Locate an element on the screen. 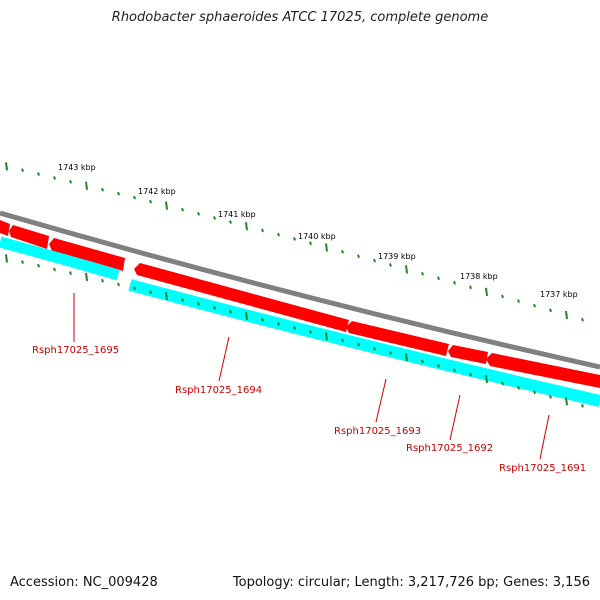 The height and width of the screenshot is (600, 600). gene-band is located at coordinates (60, 258).